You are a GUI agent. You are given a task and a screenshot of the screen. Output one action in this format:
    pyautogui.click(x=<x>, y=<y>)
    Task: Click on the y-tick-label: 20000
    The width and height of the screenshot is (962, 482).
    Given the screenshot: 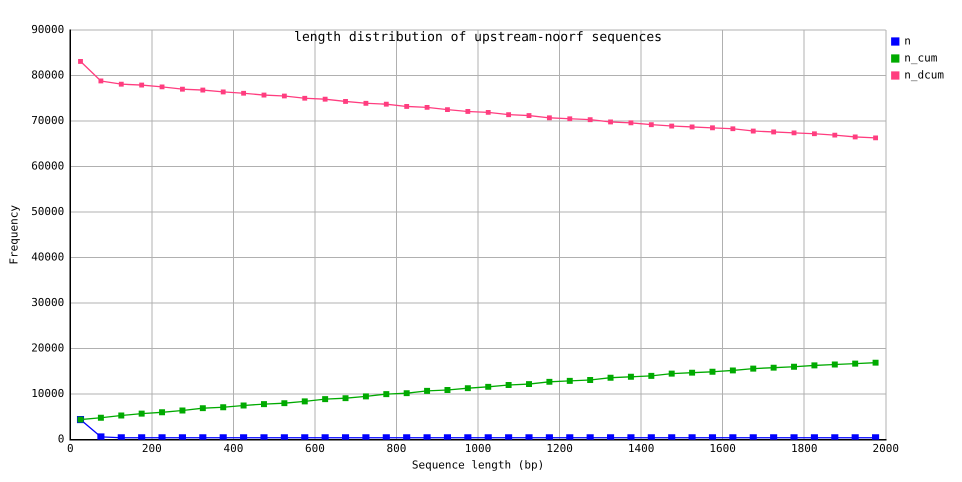 What is the action you would take?
    pyautogui.click(x=47, y=347)
    